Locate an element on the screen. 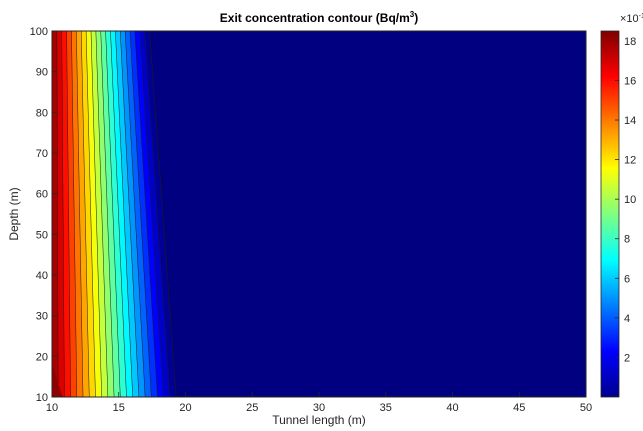  y-tick-label: 90 is located at coordinates (42, 73).